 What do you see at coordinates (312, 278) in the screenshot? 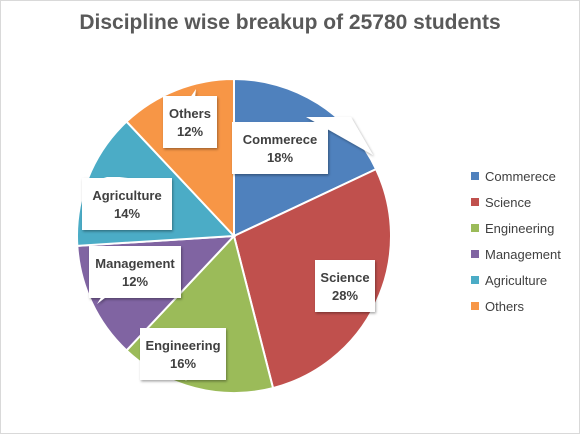
I see `pie-slice-science` at bounding box center [312, 278].